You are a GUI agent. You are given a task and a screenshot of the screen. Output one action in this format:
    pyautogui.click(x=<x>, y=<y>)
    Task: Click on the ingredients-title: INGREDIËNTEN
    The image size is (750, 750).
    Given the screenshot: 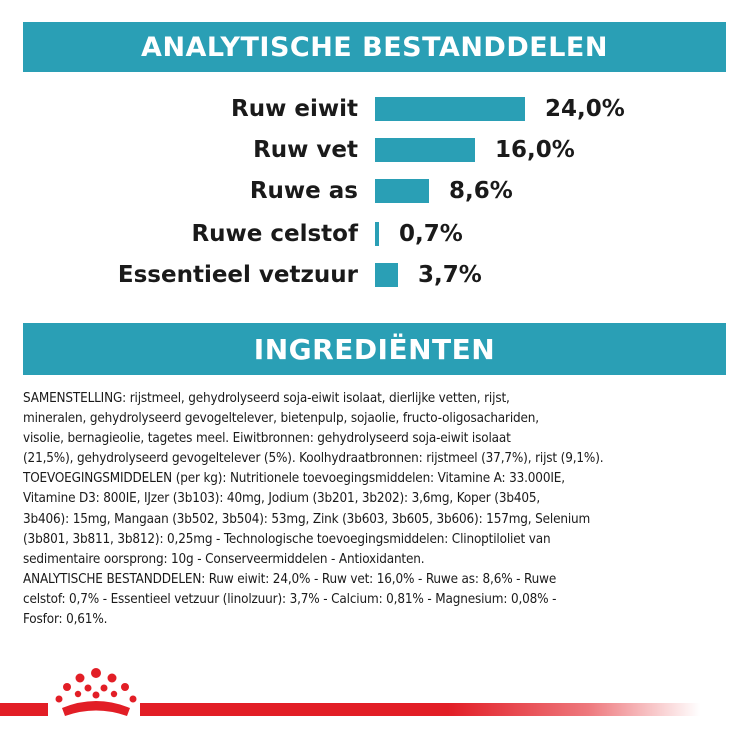 What is the action you would take?
    pyautogui.click(x=374, y=349)
    